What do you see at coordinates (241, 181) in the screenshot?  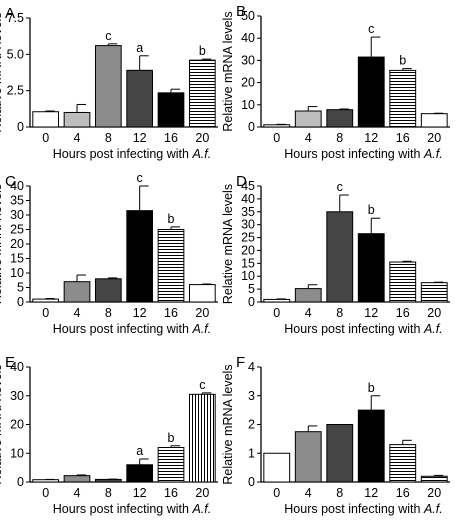 I see `panel-letter: D` at bounding box center [241, 181].